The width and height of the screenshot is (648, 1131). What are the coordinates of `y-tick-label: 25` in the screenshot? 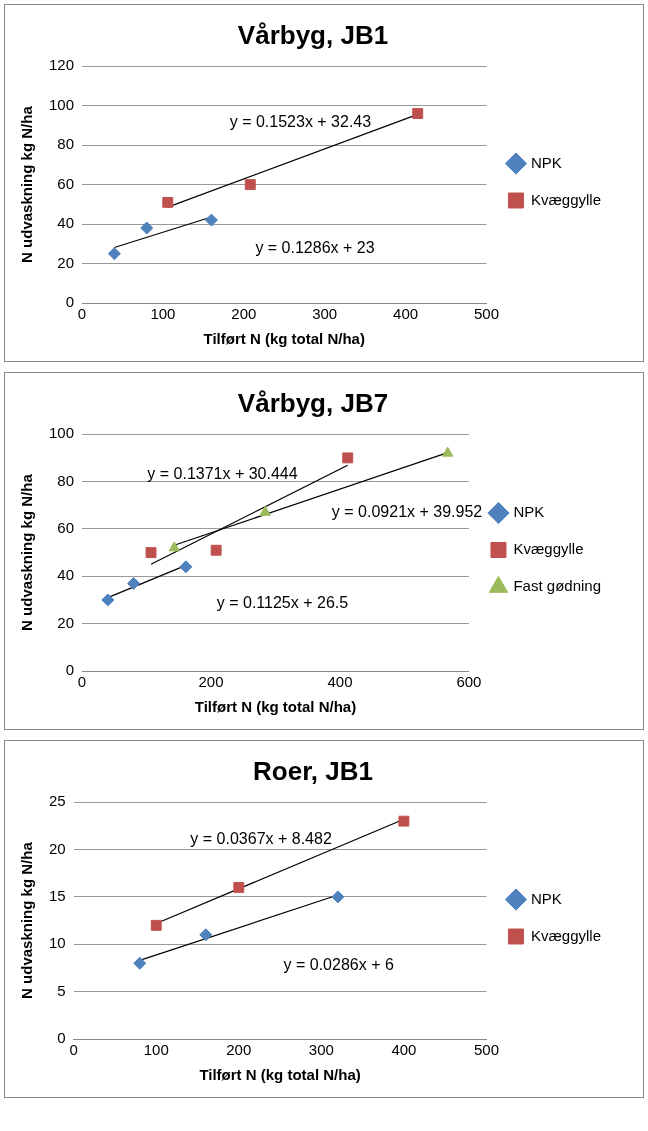 It's located at (57, 801).